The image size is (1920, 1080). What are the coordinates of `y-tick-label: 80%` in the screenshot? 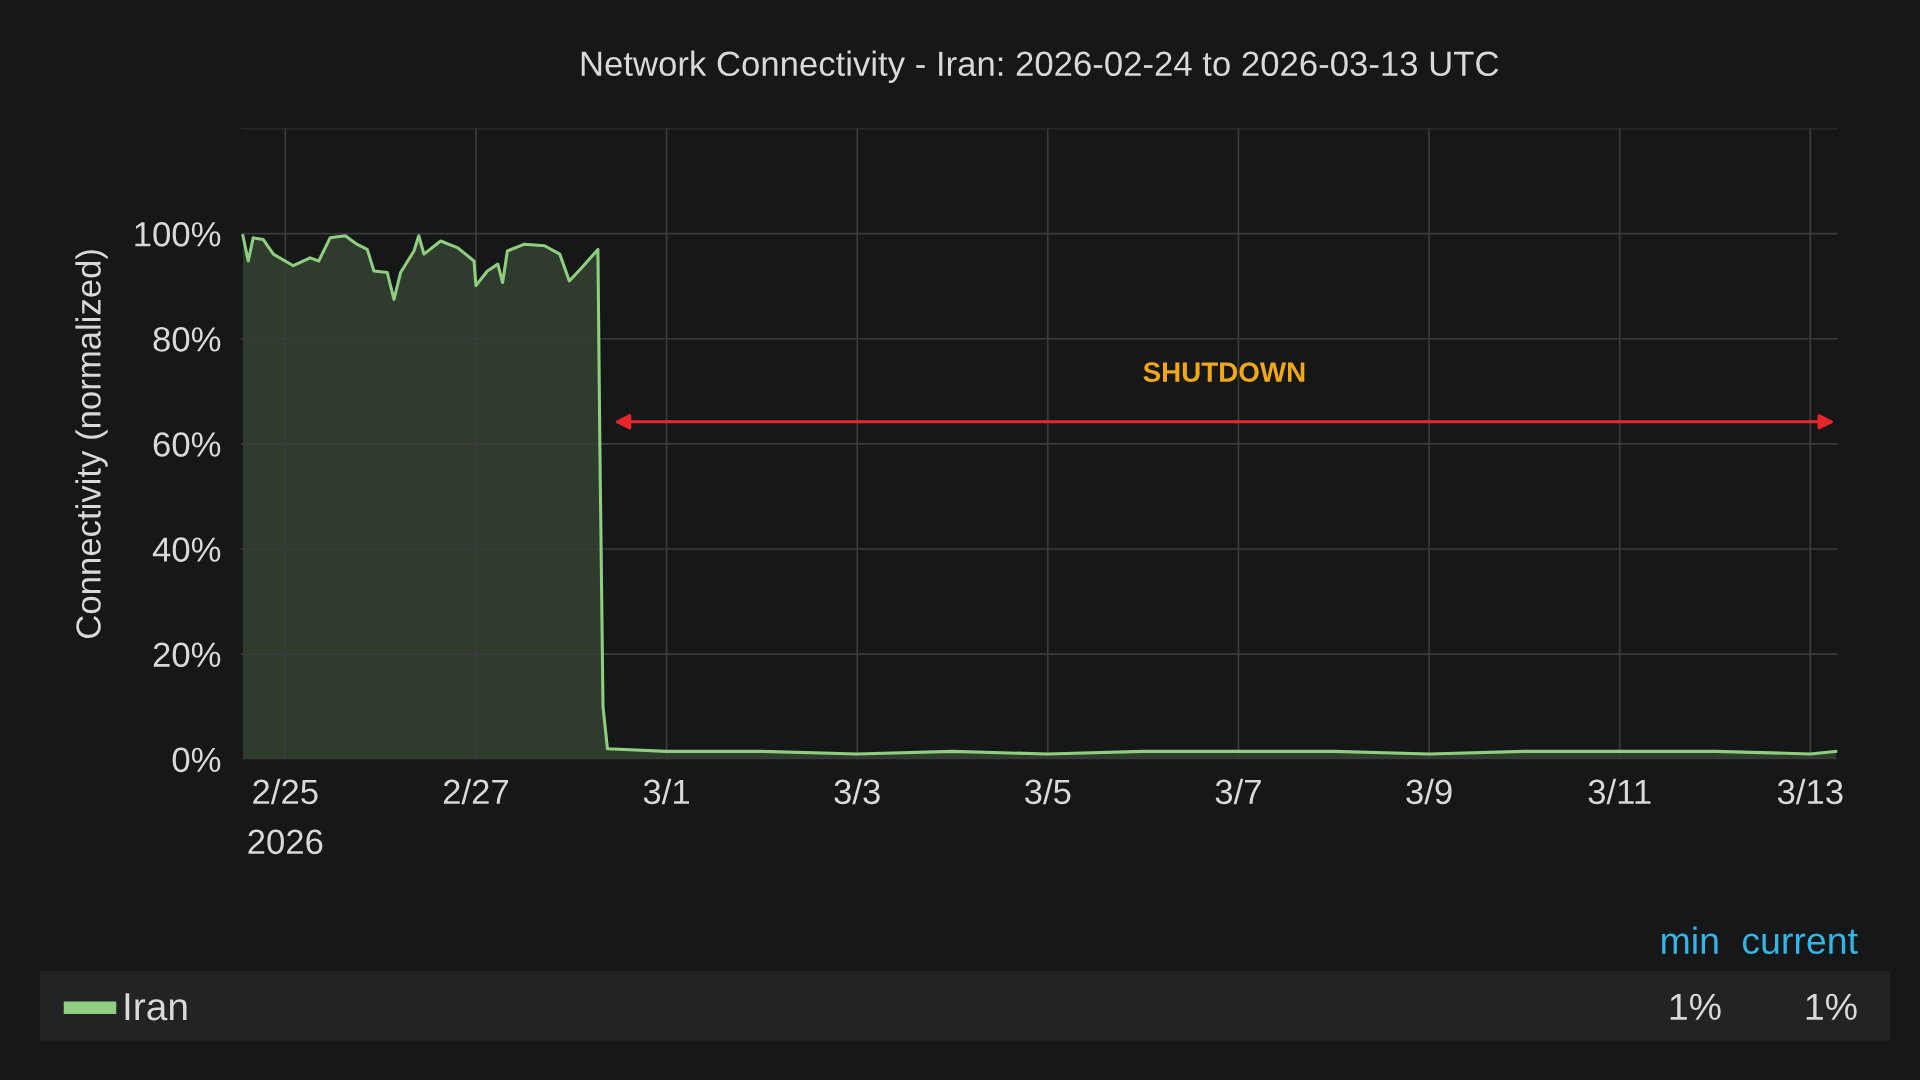 It's located at (187, 339).